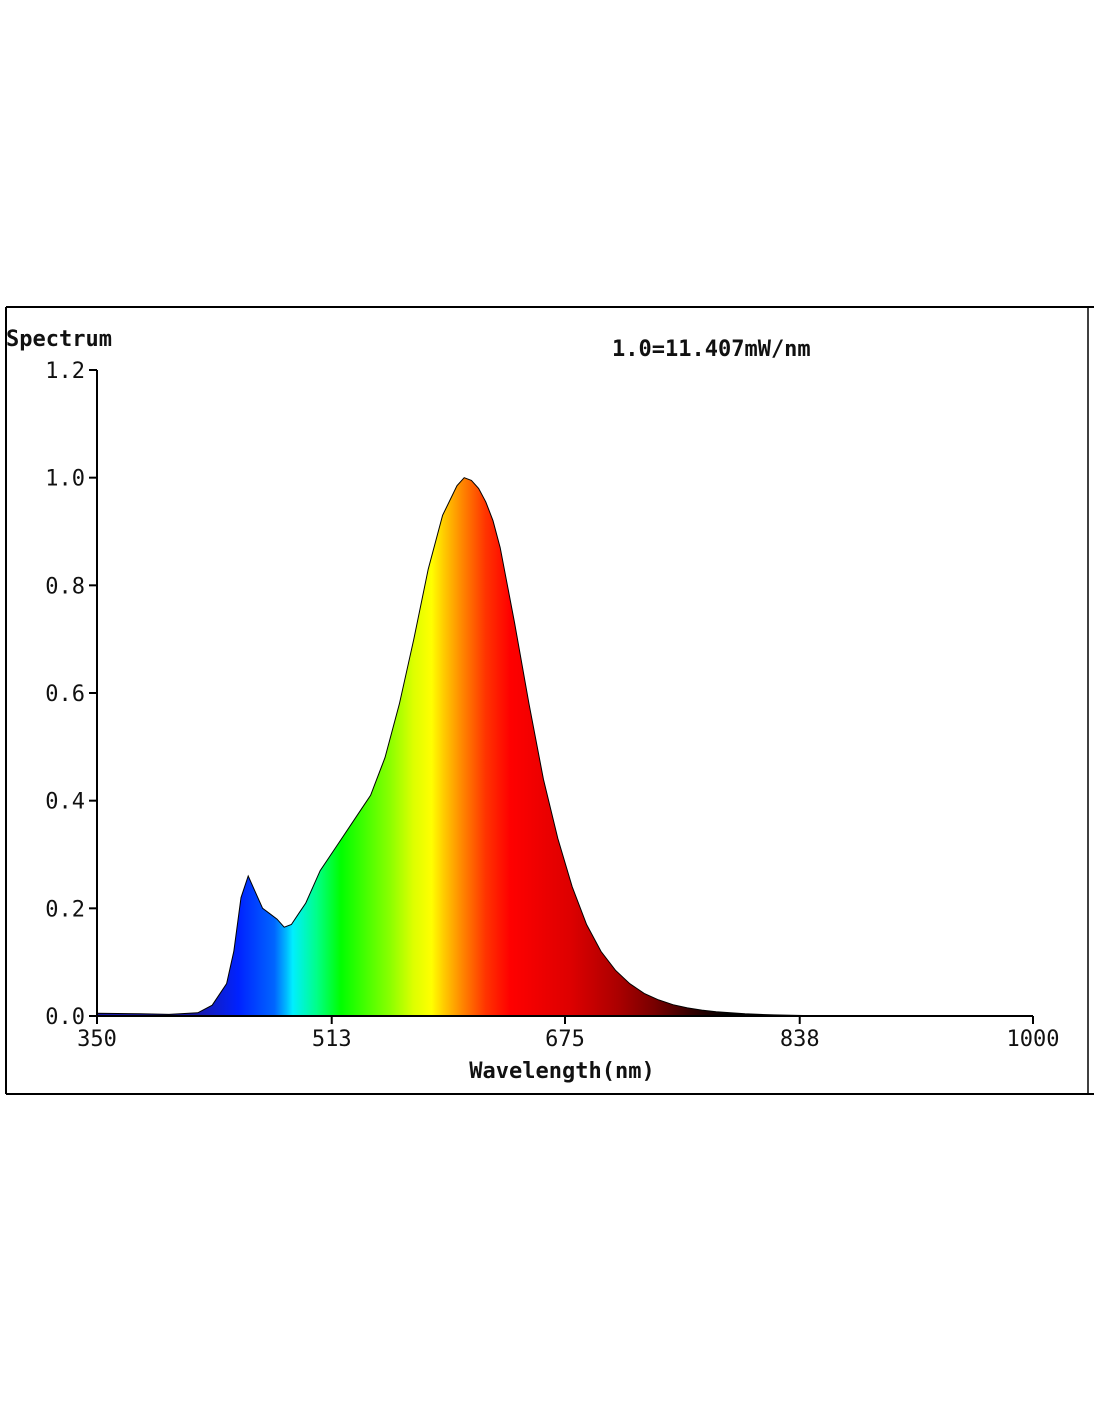  Describe the element at coordinates (65, 694) in the screenshot. I see `y-tick-label: 0.6` at that location.